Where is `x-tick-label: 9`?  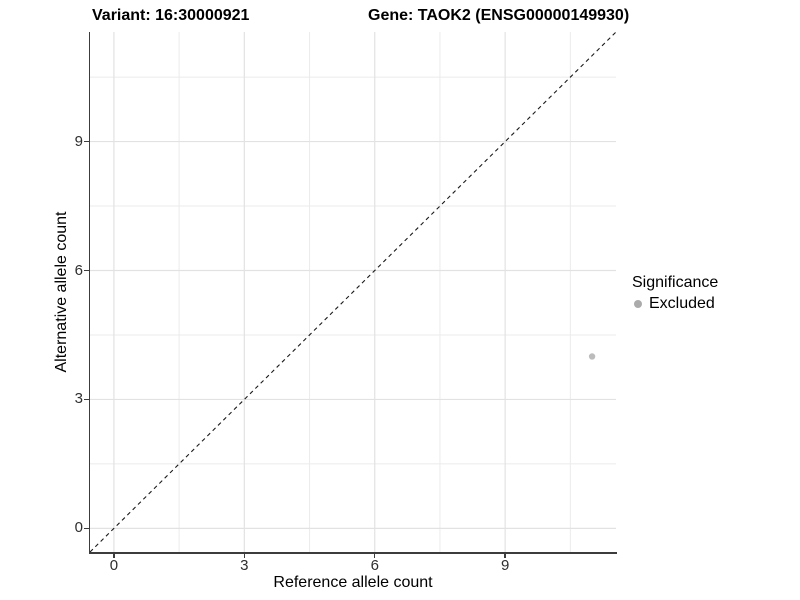
x-tick-label: 9 is located at coordinates (505, 565).